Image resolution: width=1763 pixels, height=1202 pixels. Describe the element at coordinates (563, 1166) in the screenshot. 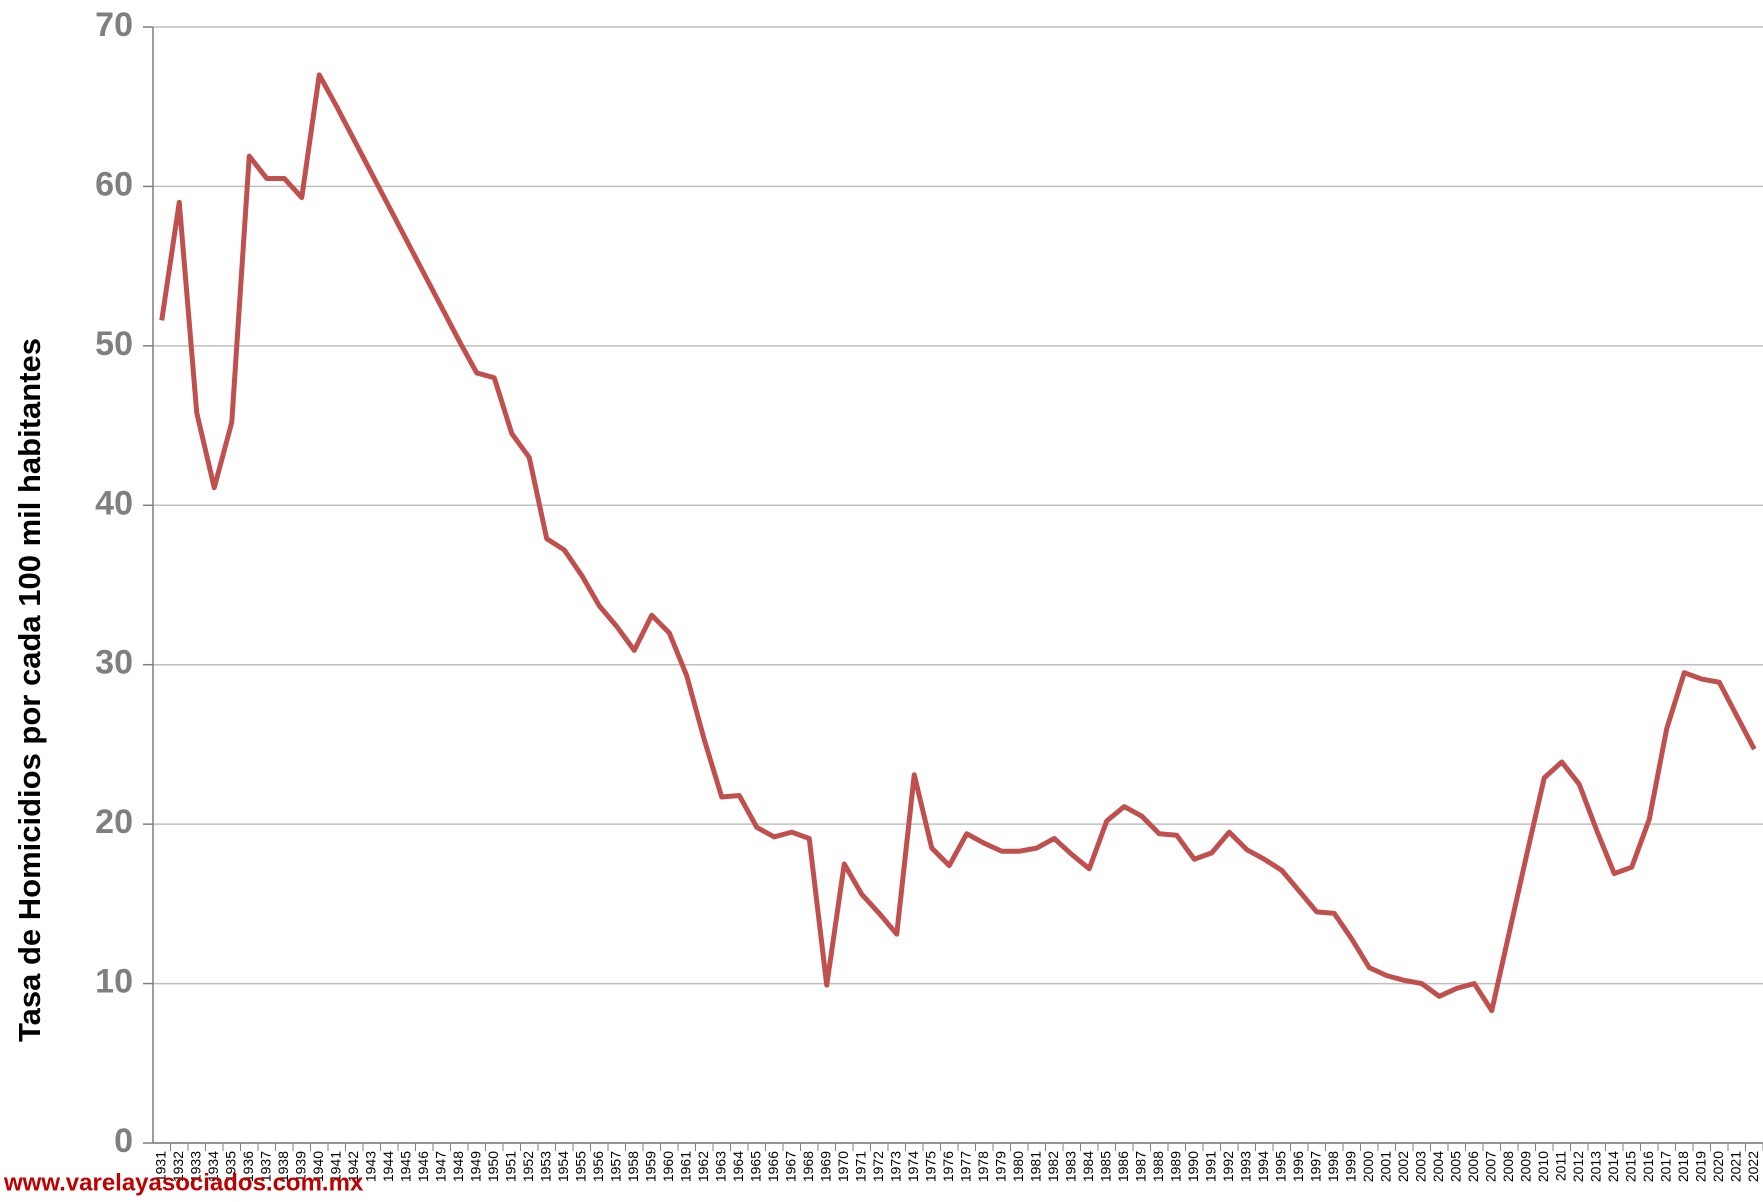

I see `x-tick-label: 1954` at that location.